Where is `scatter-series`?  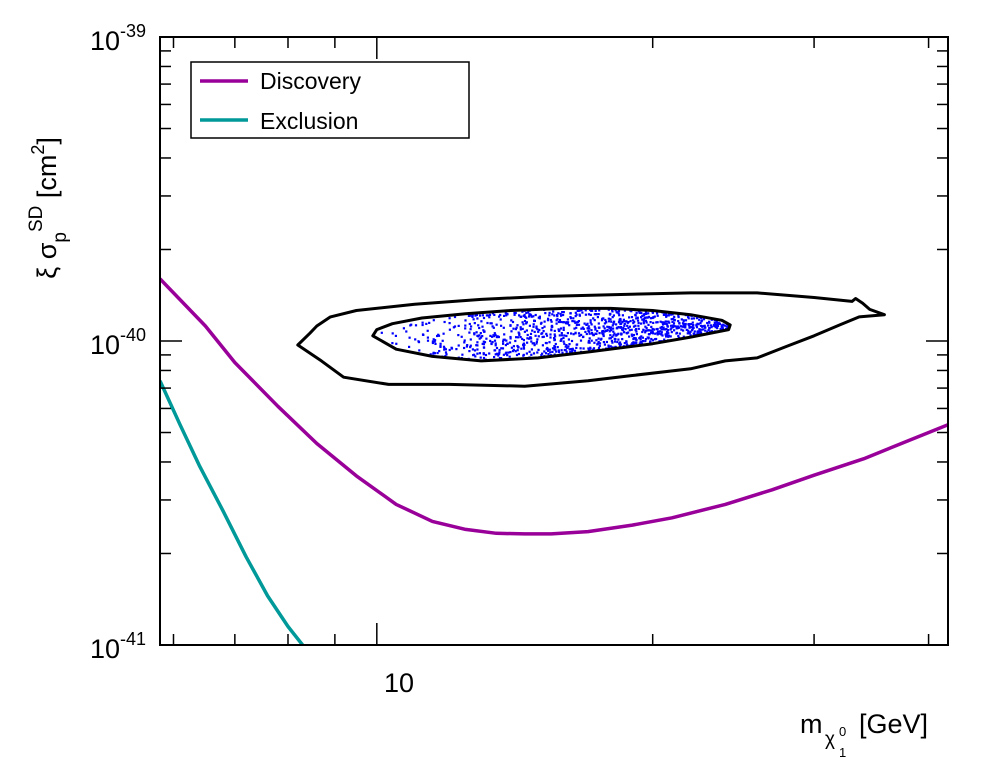
scatter-series is located at coordinates (555, 334).